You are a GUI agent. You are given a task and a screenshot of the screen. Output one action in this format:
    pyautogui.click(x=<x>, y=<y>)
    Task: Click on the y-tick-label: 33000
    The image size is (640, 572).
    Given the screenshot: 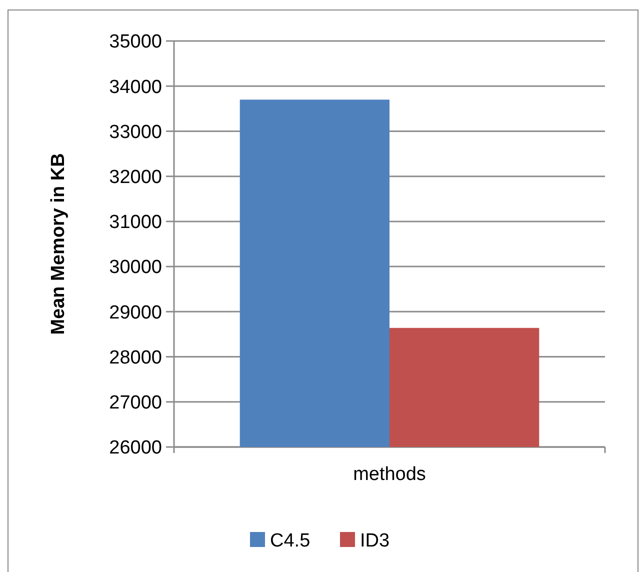 What is the action you would take?
    pyautogui.click(x=135, y=132)
    